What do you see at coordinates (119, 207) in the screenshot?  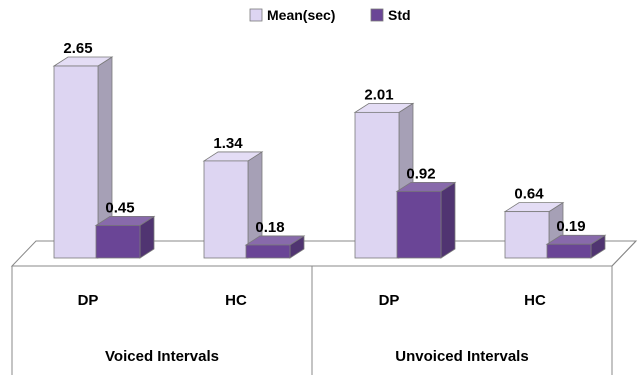 I see `data-label: 0.45` at bounding box center [119, 207].